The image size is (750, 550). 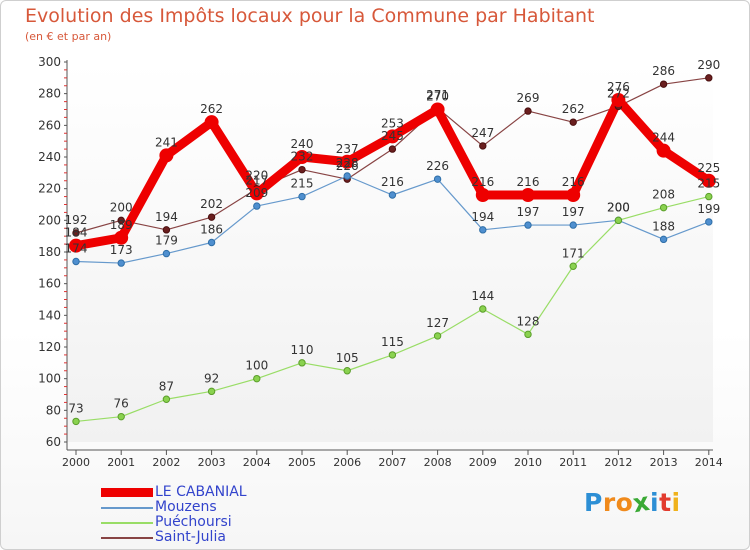 What do you see at coordinates (121, 462) in the screenshot?
I see `x-tick-label: 2001` at bounding box center [121, 462].